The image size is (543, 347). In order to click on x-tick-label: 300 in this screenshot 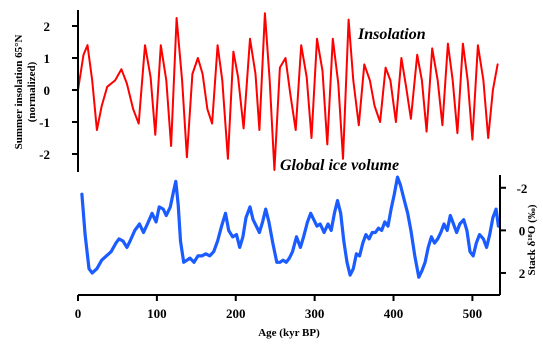, I will do `click(315, 313)`.